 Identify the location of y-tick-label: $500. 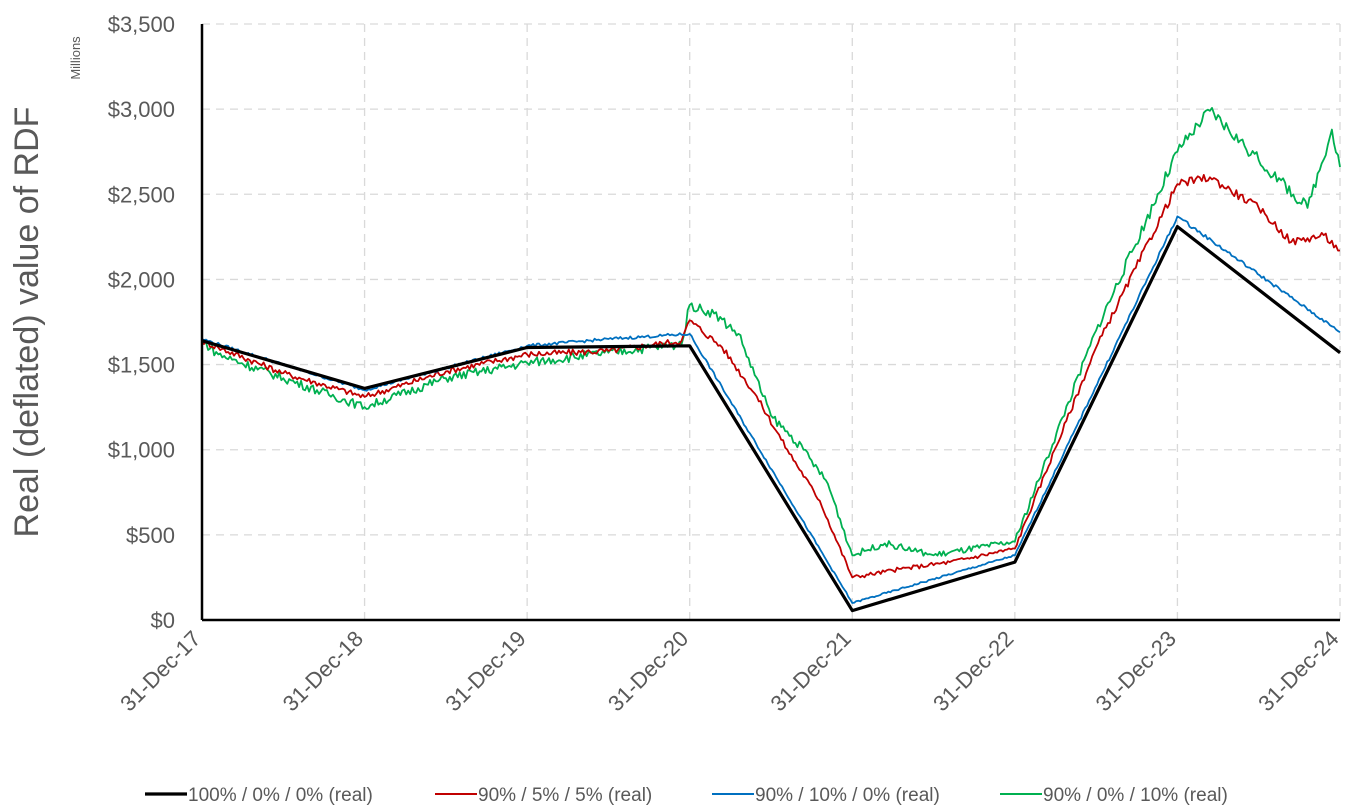
(150, 535).